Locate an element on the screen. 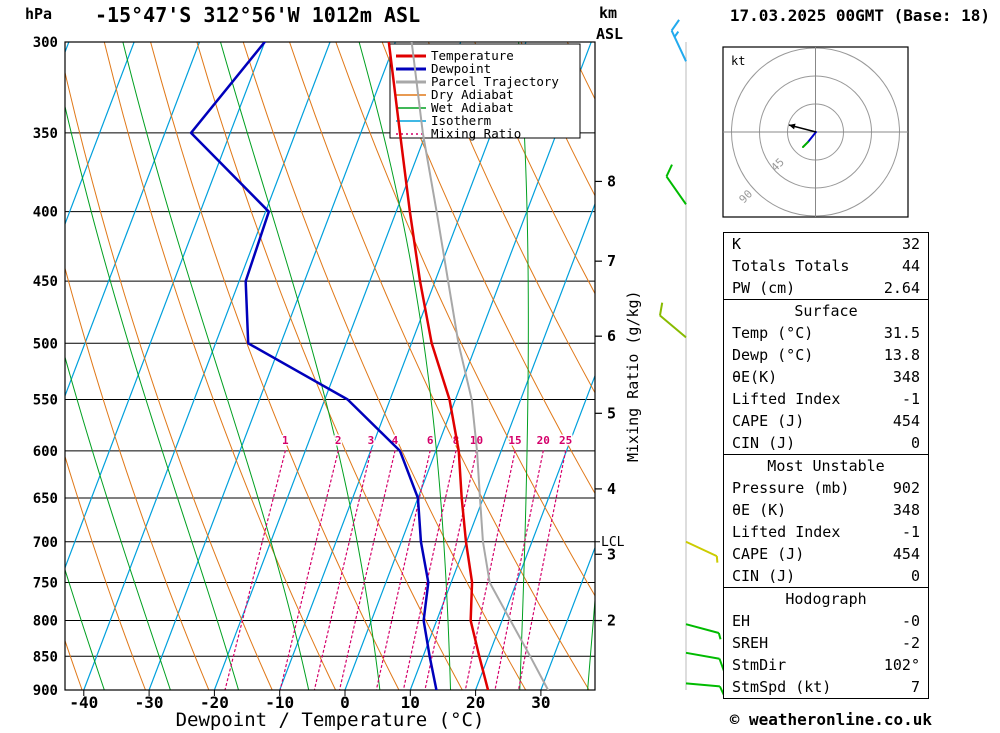 This screenshot has height=733, width=1000. stat-row: StmSpd (kt) 7 is located at coordinates (826, 687).